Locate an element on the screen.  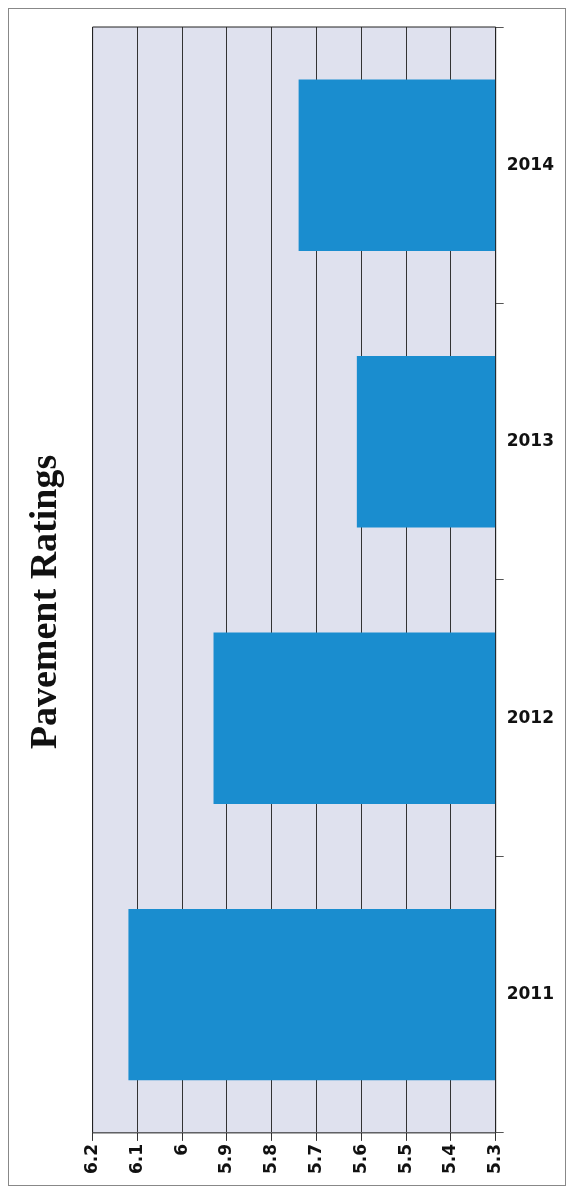
x-tick-label: 5.6 is located at coordinates (359, 1159).